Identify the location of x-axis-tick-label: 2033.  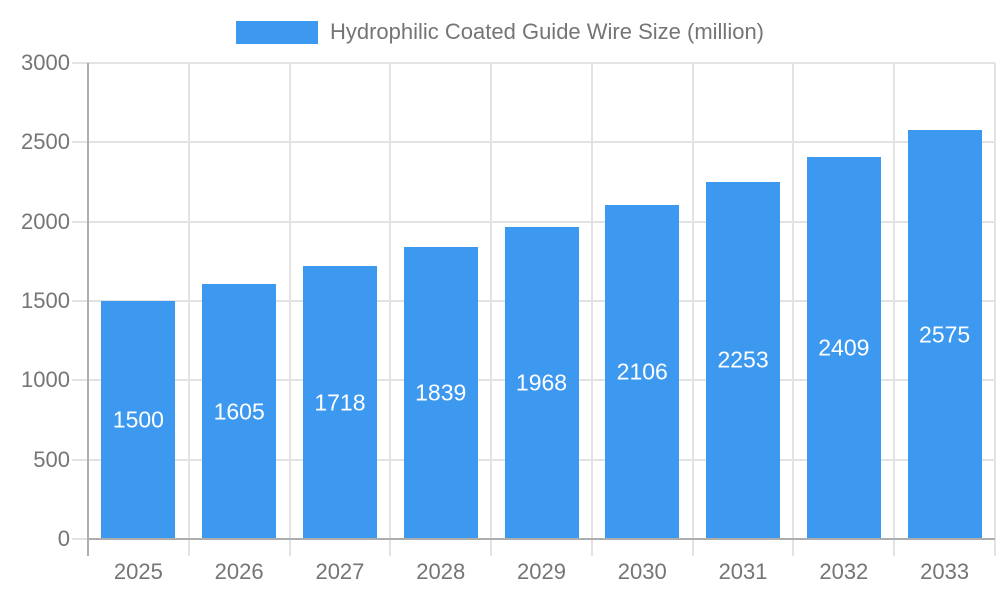
(945, 571).